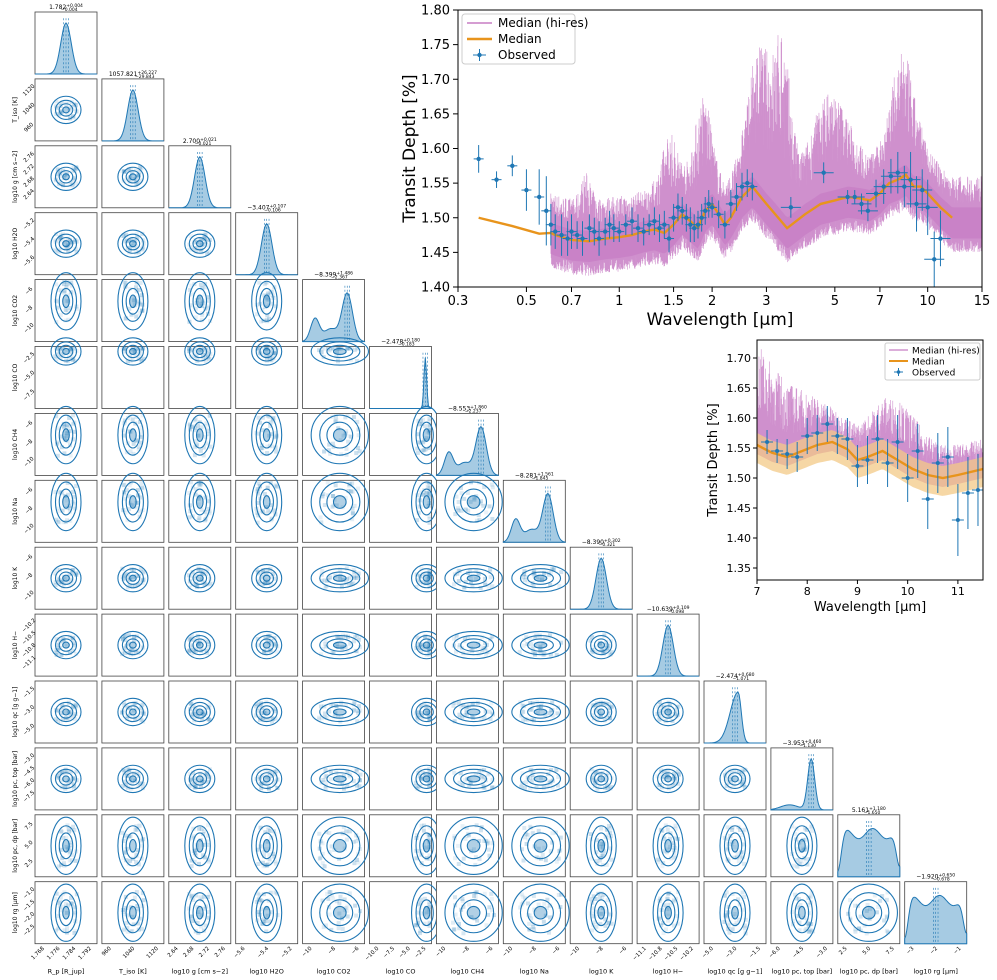 The width and height of the screenshot is (997, 980). What do you see at coordinates (673, 217) in the screenshot?
I see `observed-point` at bounding box center [673, 217].